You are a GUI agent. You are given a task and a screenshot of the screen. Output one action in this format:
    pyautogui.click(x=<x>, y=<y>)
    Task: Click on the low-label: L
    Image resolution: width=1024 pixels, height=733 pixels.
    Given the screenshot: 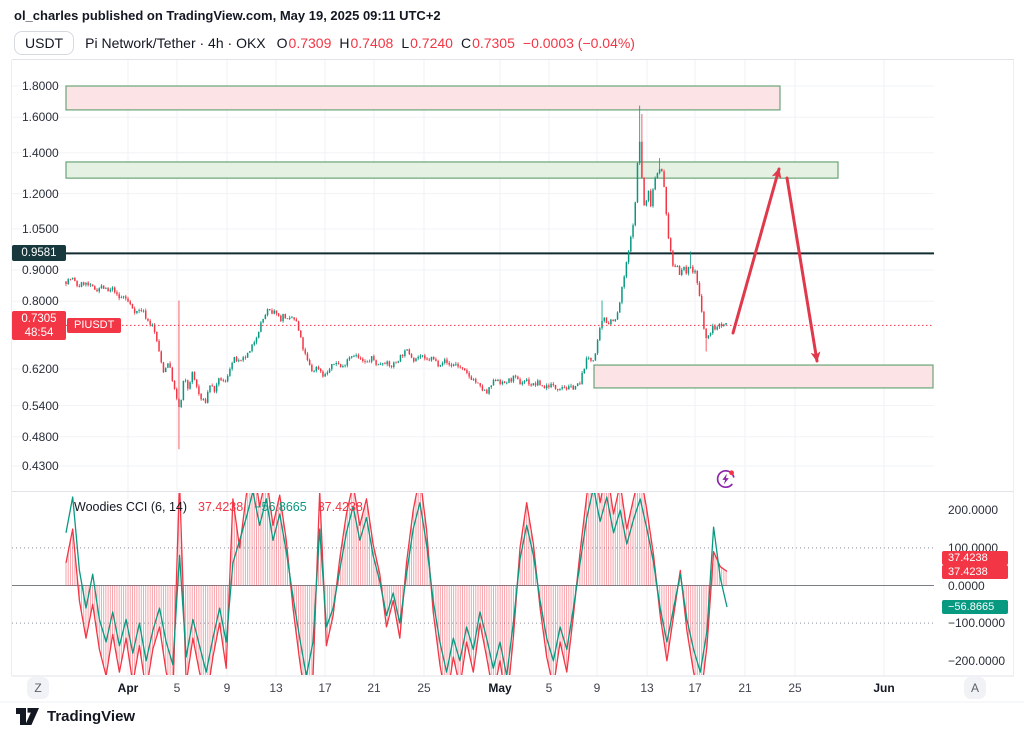 What is the action you would take?
    pyautogui.click(x=405, y=42)
    